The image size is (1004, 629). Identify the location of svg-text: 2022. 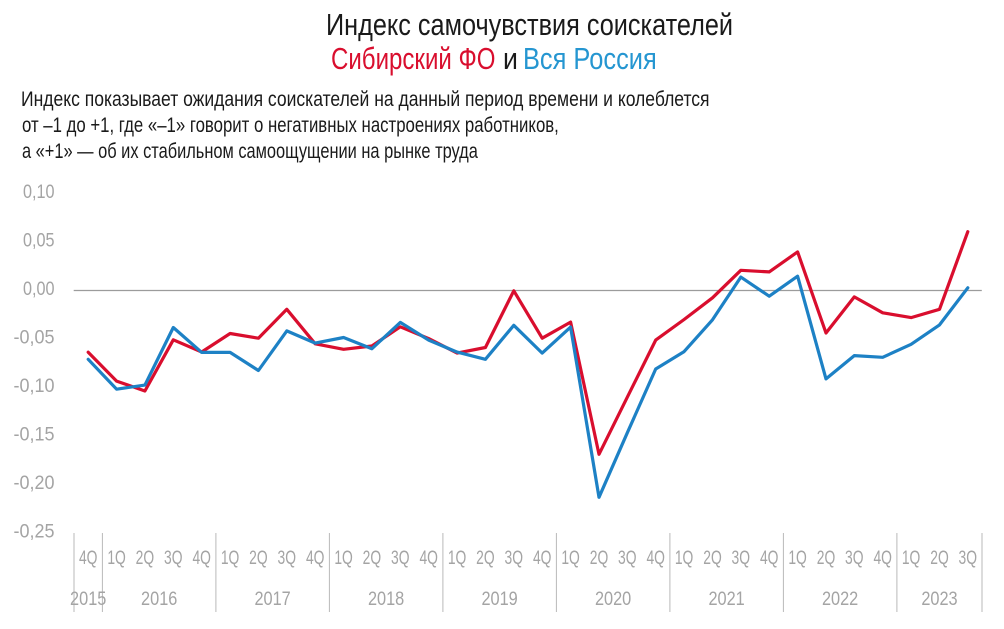
(840, 599).